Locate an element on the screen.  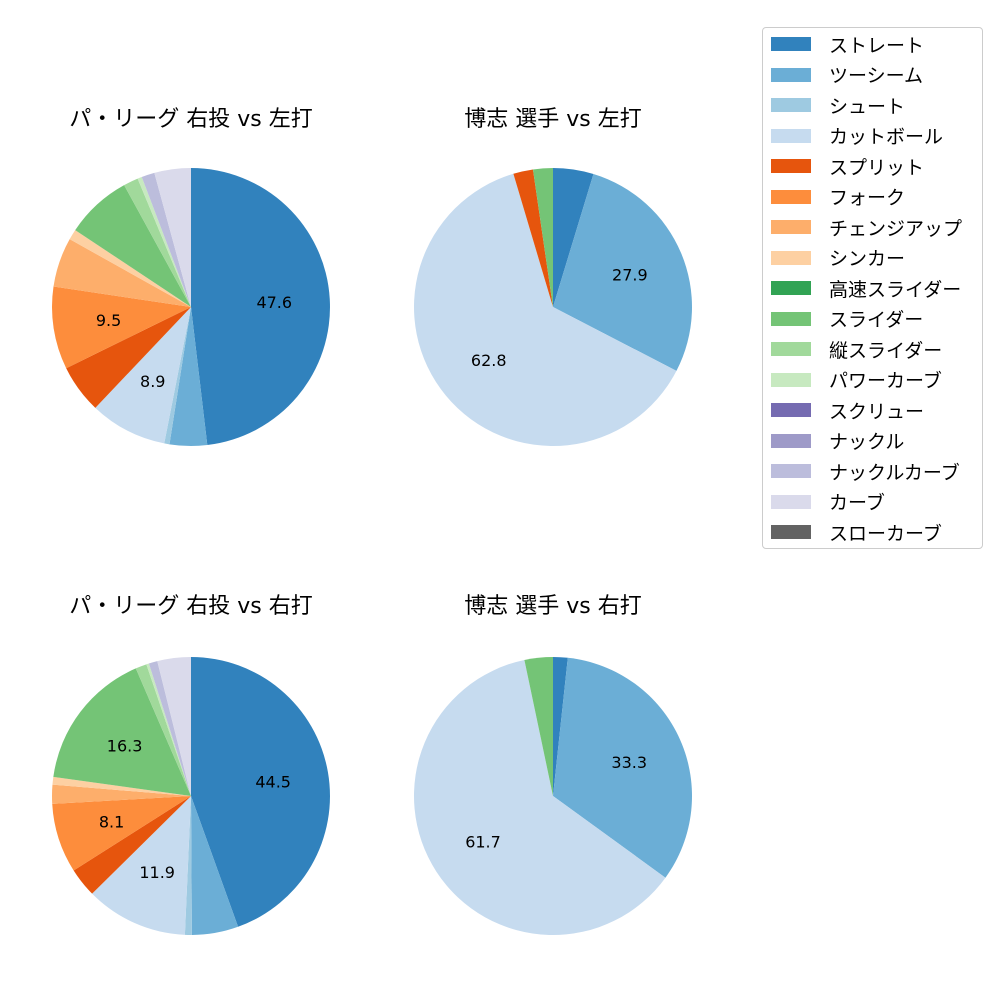
pie-chart-4: 33.3 61.7 is located at coordinates (552, 796).